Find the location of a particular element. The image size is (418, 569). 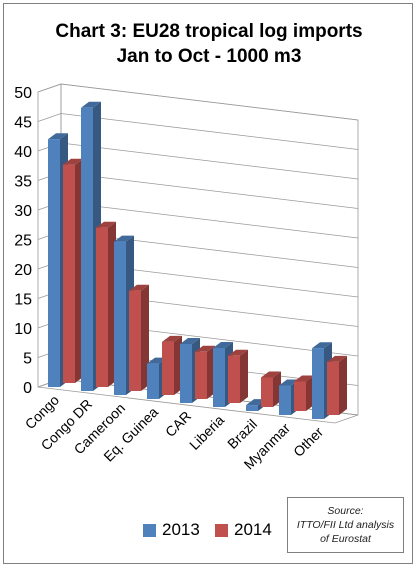

bar-2014-myanmar is located at coordinates (304, 393).